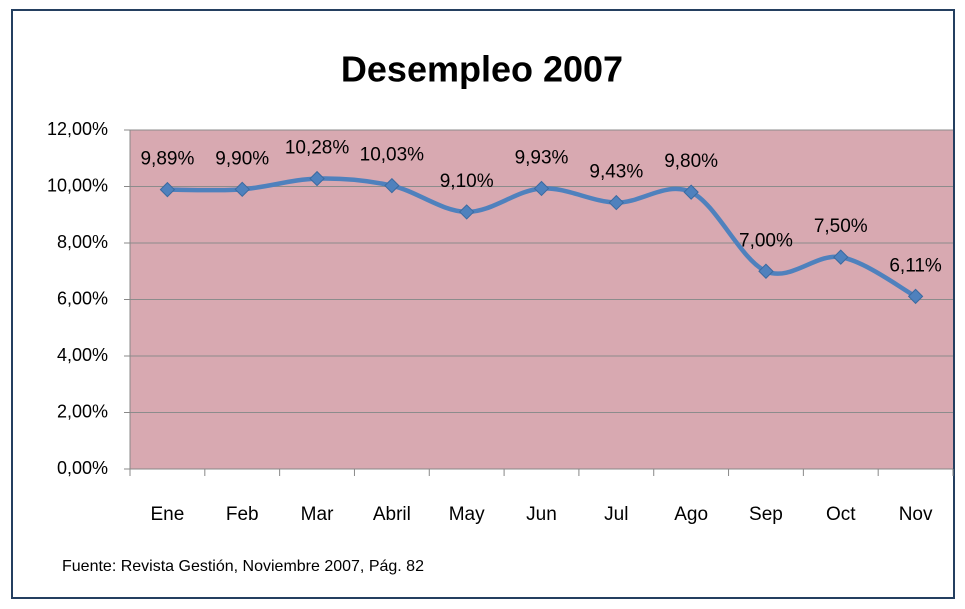 This screenshot has width=965, height=609. I want to click on x-tick-label: Abril, so click(392, 514).